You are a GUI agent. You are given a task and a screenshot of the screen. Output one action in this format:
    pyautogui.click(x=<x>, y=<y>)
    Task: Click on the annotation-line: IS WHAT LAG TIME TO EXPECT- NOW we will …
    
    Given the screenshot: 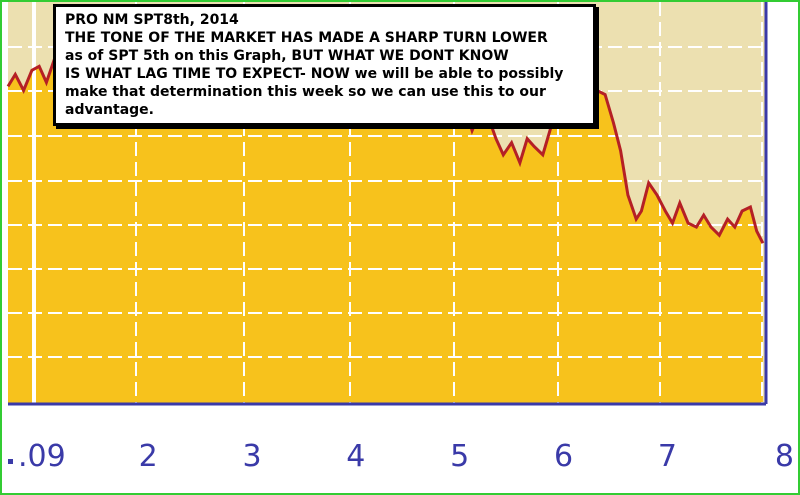 What is the action you would take?
    pyautogui.click(x=314, y=74)
    